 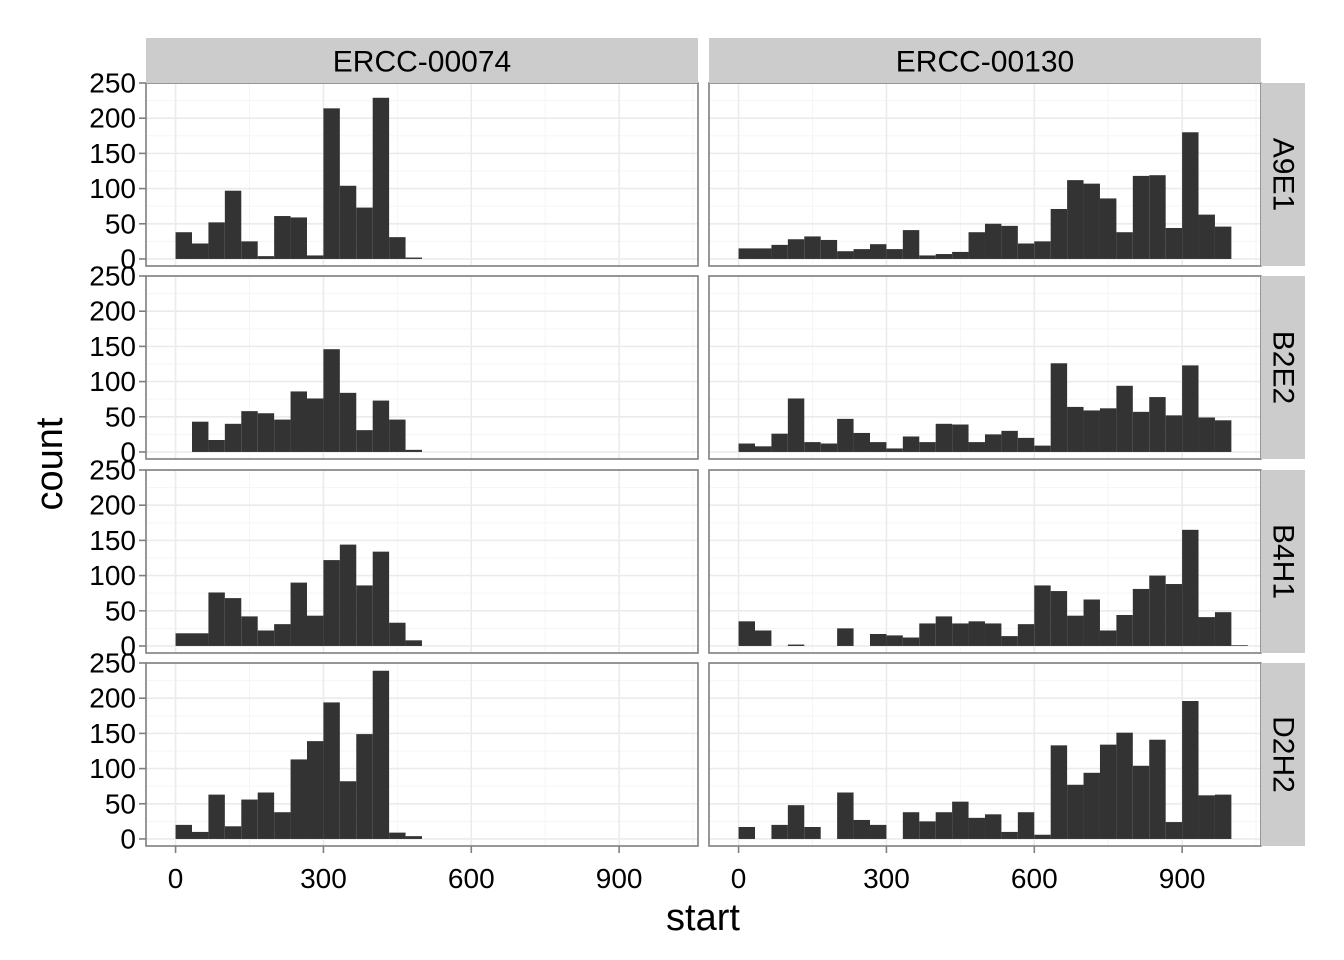 What do you see at coordinates (1283, 367) in the screenshot?
I see `strip-label-row-b2e2: B2E2` at bounding box center [1283, 367].